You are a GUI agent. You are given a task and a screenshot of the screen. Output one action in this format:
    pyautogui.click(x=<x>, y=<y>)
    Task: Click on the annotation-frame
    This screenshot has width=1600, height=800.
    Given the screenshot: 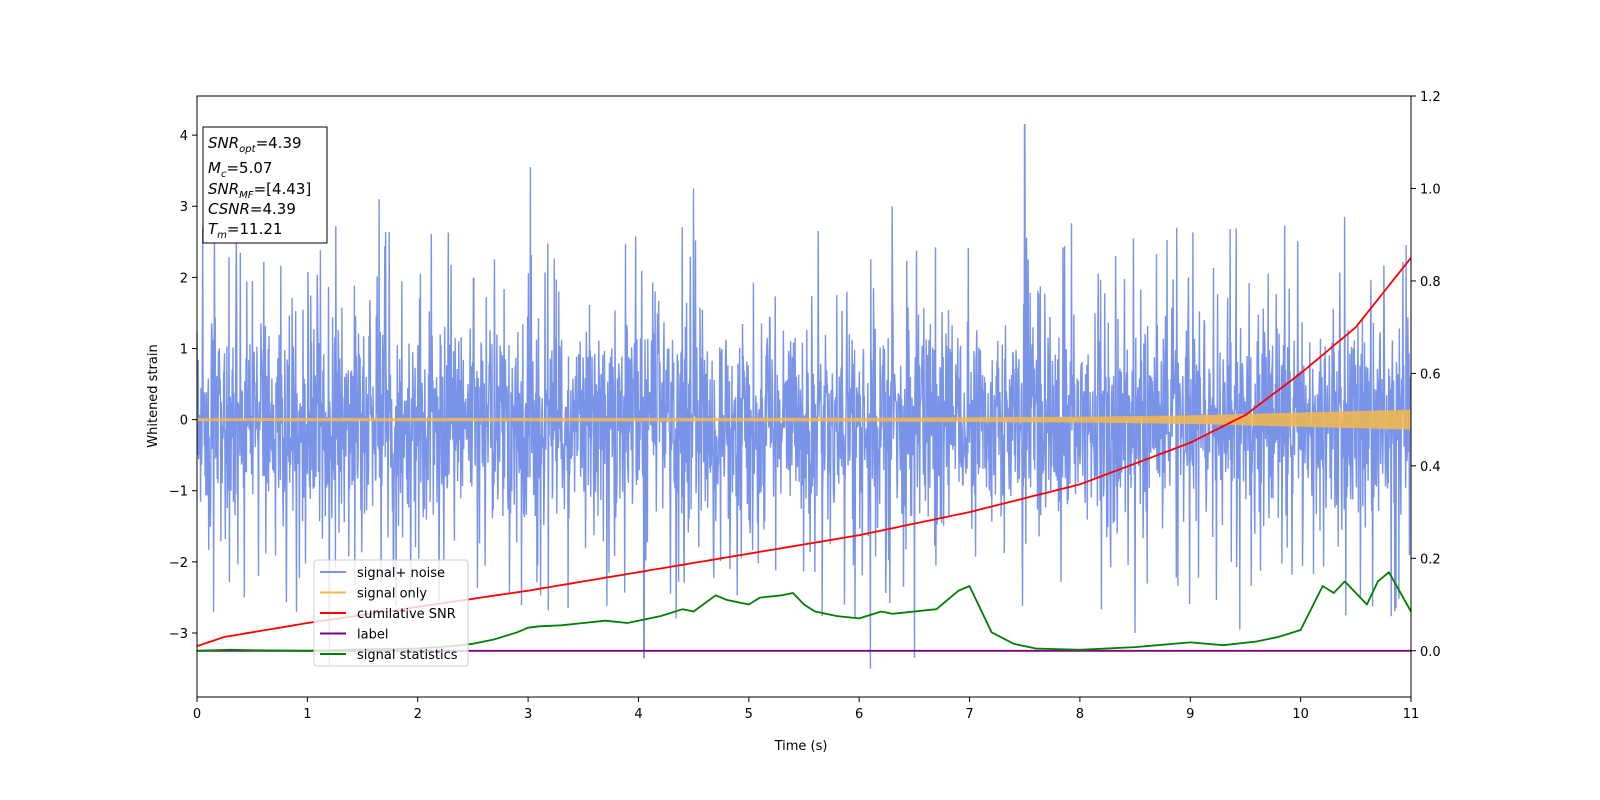 What is the action you would take?
    pyautogui.click(x=265, y=185)
    